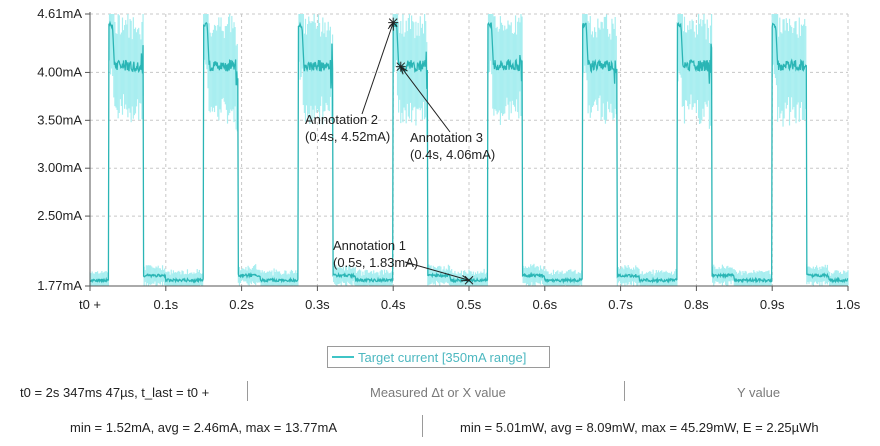 Image resolution: width=880 pixels, height=446 pixels. What do you see at coordinates (446, 137) in the screenshot?
I see `annotation-title: Annotation 3` at bounding box center [446, 137].